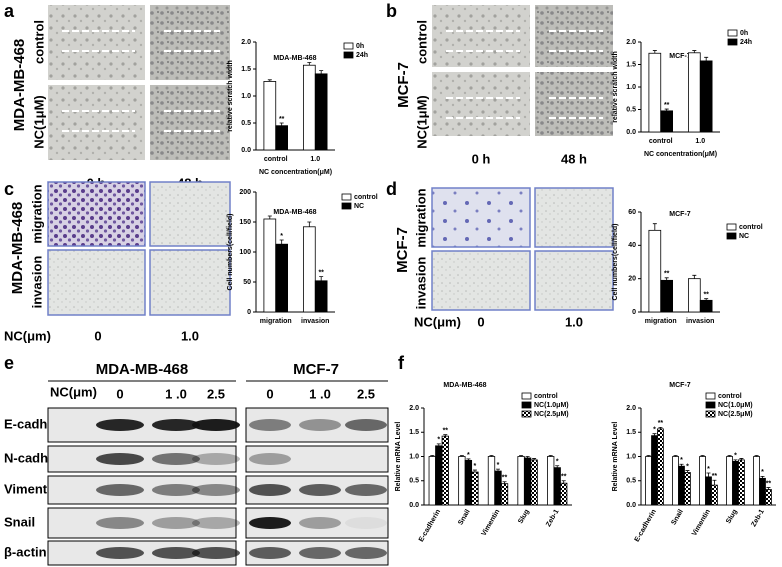 This screenshot has height=567, width=782. What do you see at coordinates (414, 432) in the screenshot?
I see `y-tick-label: 1.5` at bounding box center [414, 432].